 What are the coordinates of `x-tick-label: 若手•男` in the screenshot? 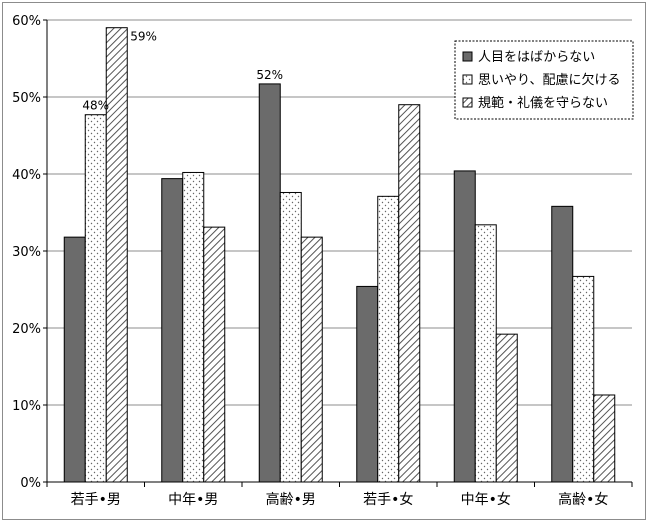 It's located at (96, 500).